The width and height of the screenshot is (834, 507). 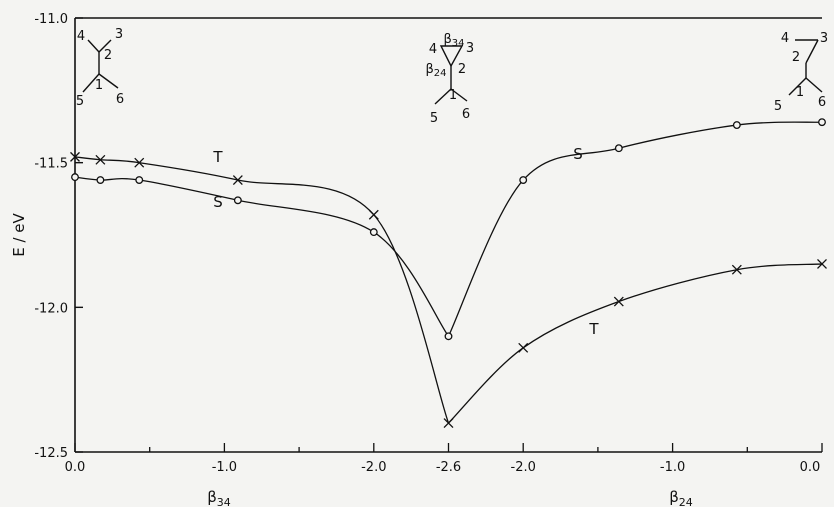 I want to click on y-tick-label: -11.5, so click(x=51, y=164).